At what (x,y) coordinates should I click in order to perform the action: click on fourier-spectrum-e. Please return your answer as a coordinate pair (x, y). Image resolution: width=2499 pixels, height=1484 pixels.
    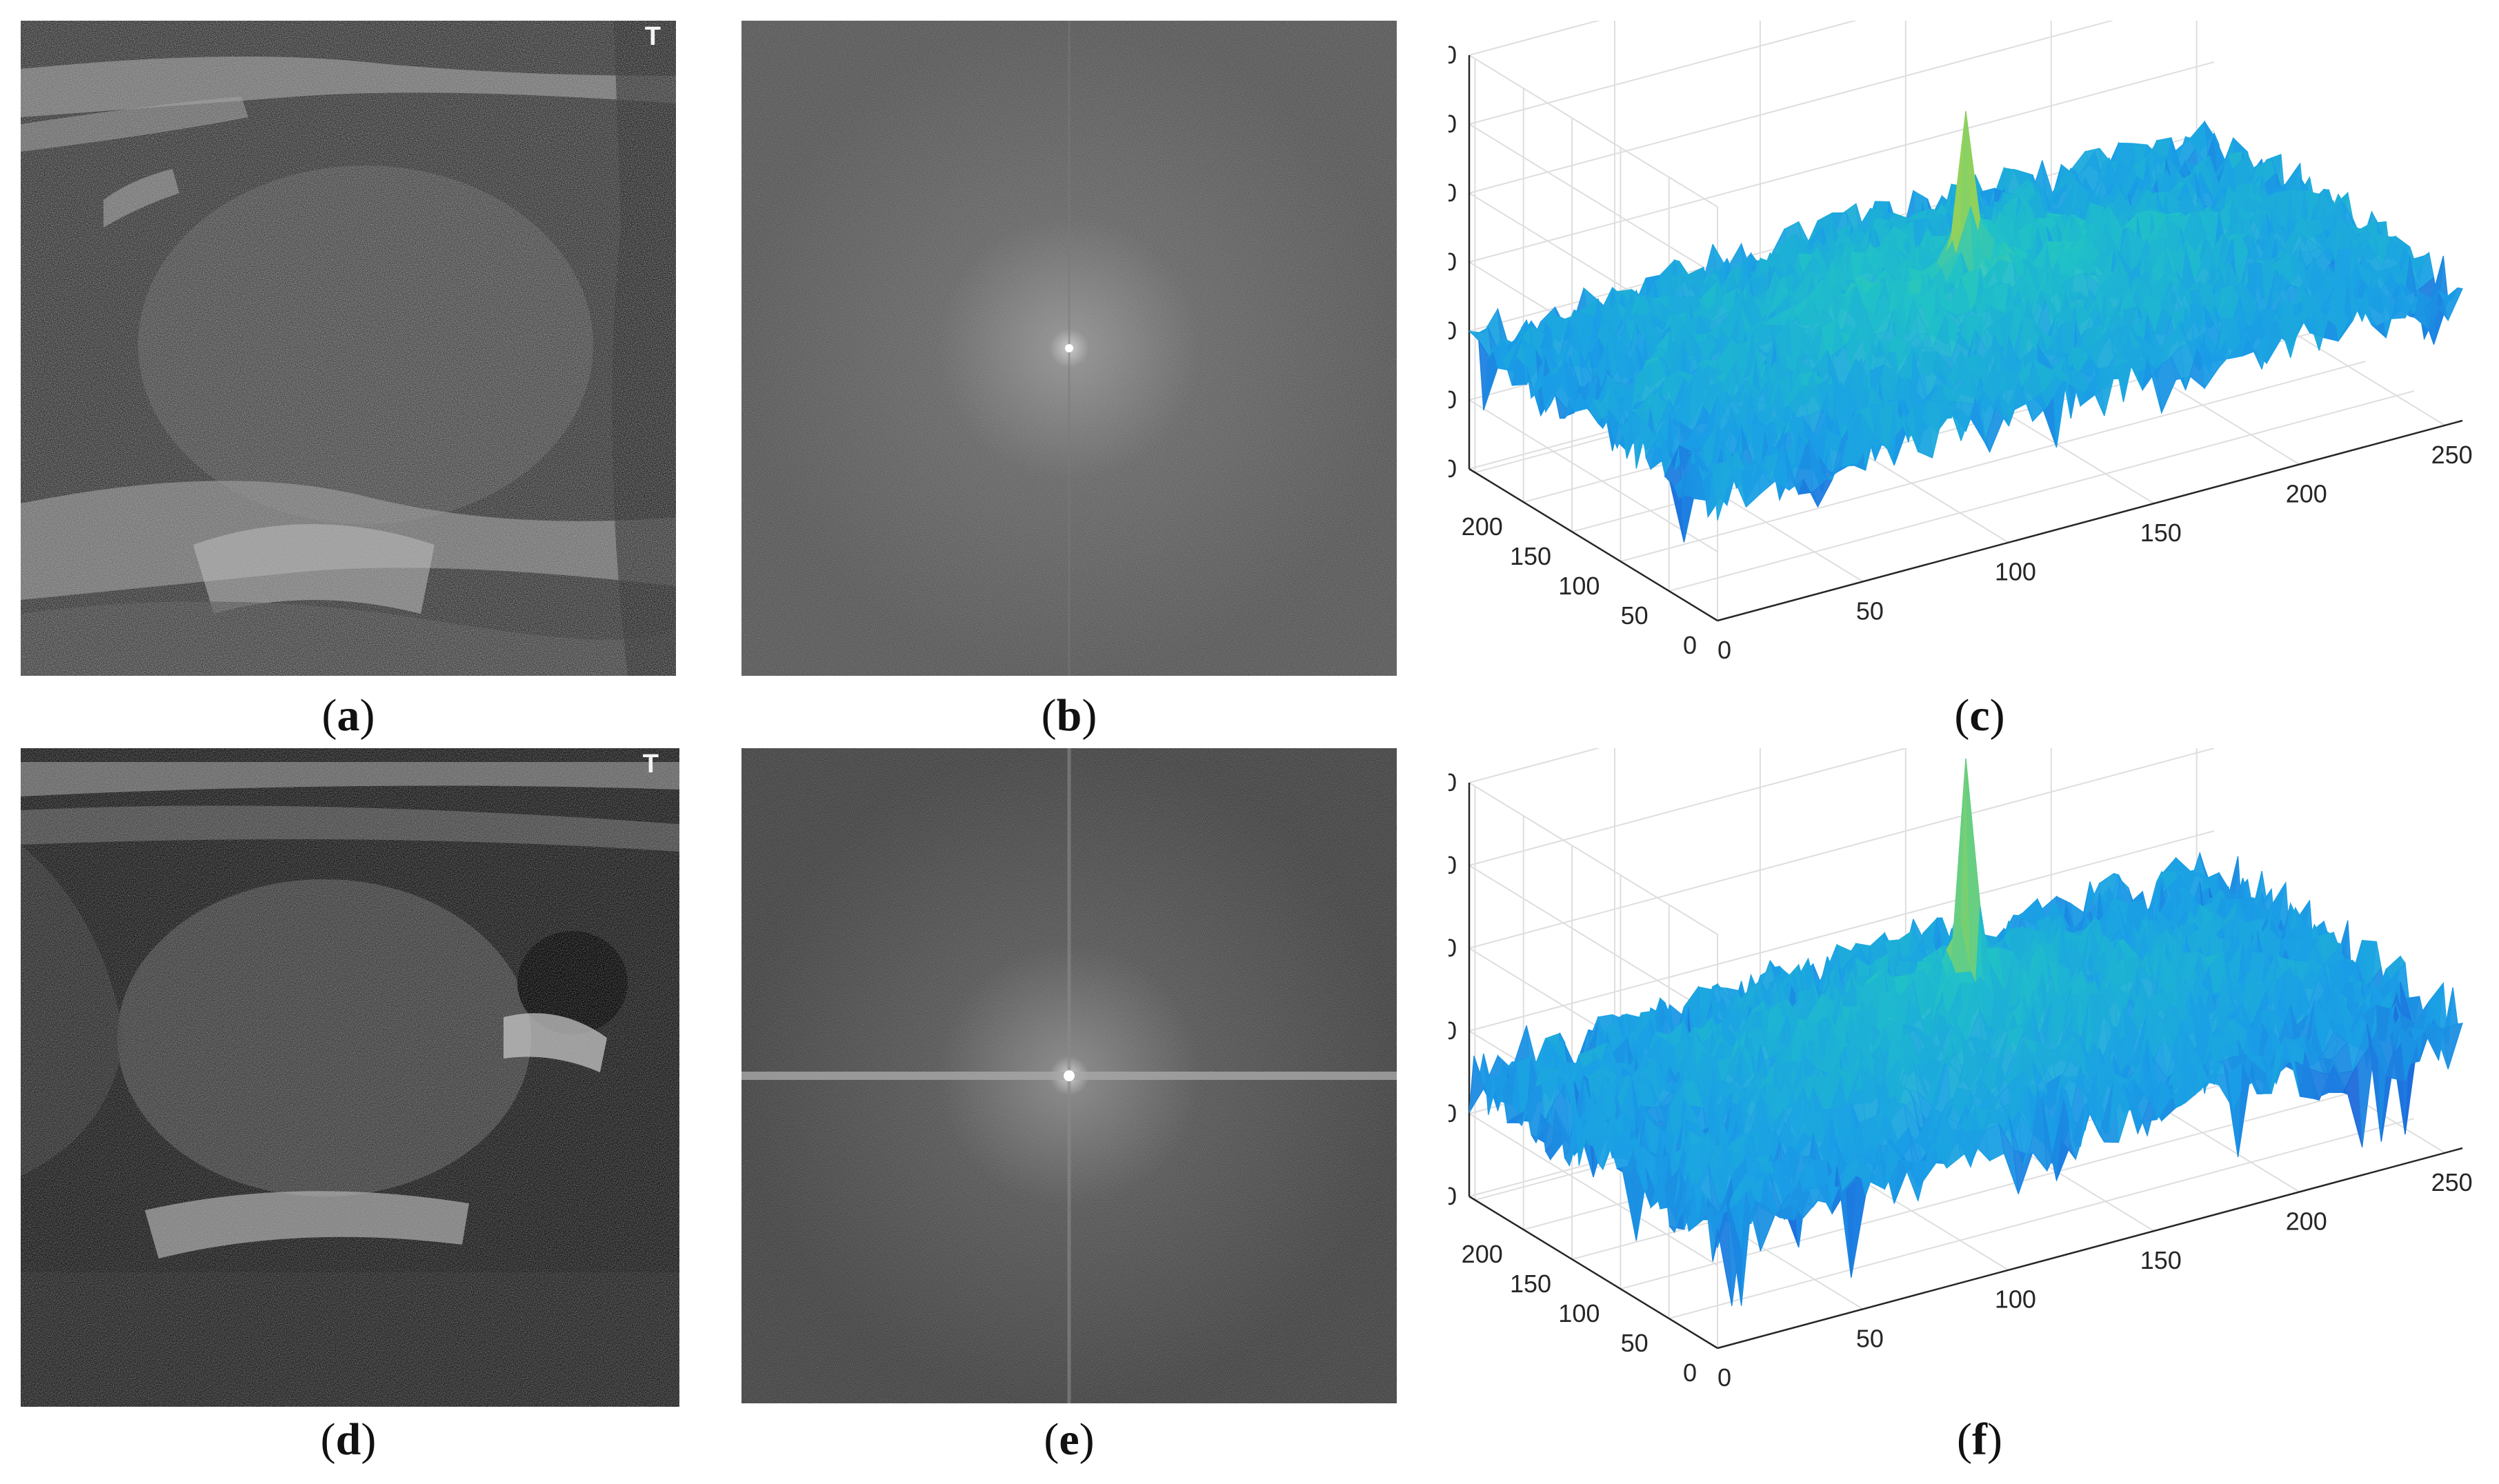
    Looking at the image, I should click on (1069, 1075).